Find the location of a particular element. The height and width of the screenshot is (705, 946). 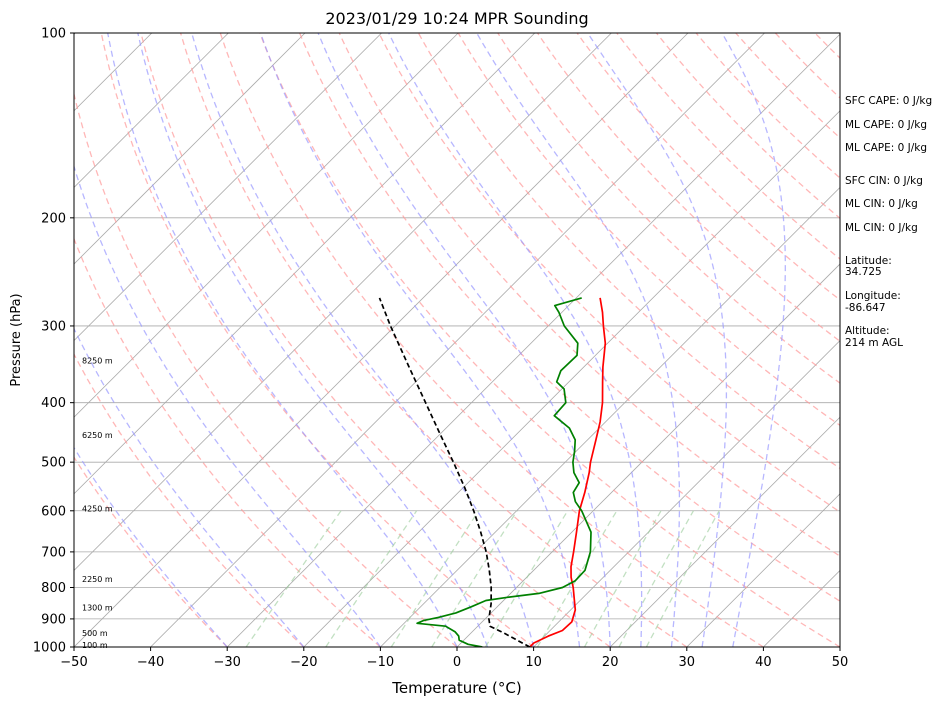

x-axis-label: Temperature (°C) is located at coordinates (456, 688).